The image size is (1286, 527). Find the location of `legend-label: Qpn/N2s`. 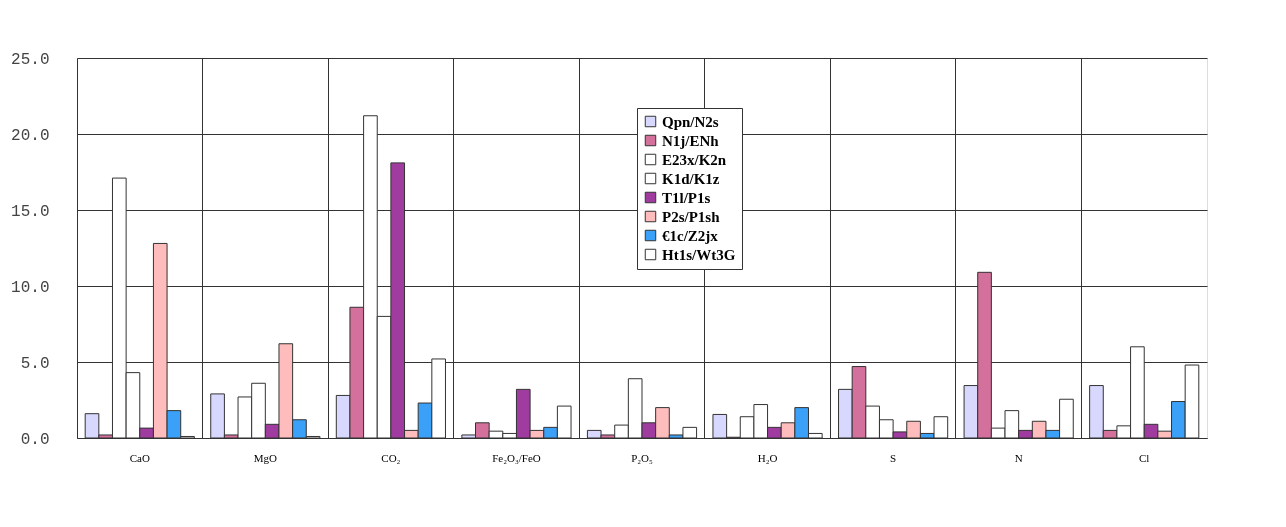

legend-label: Qpn/N2s is located at coordinates (690, 121).